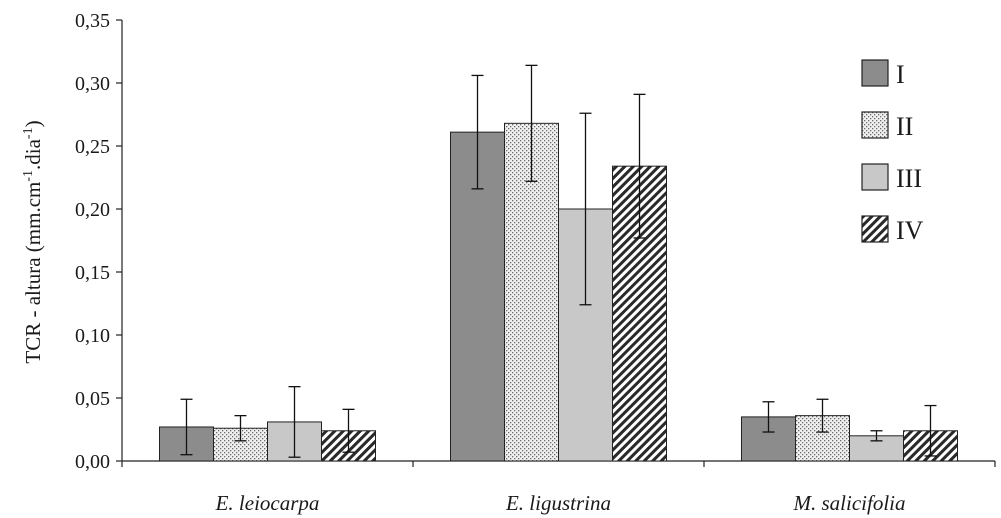 This screenshot has width=1001, height=518. Describe the element at coordinates (904, 126) in the screenshot. I see `legend-label: II` at that location.